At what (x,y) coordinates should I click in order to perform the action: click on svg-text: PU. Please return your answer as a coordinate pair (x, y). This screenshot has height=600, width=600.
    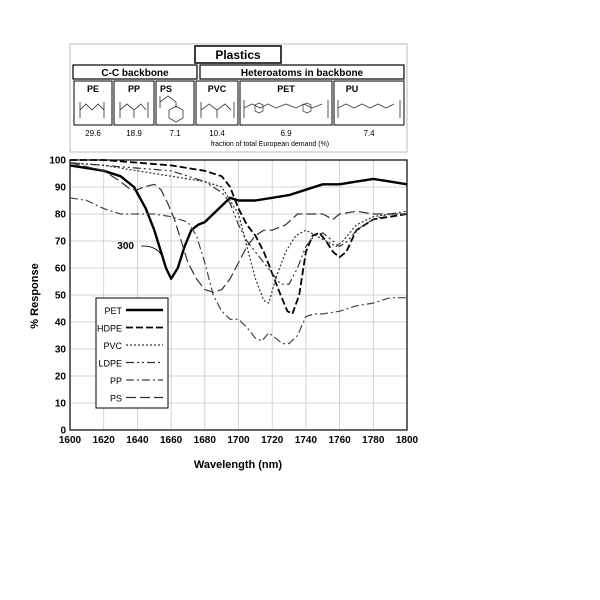
    Looking at the image, I should click on (352, 89).